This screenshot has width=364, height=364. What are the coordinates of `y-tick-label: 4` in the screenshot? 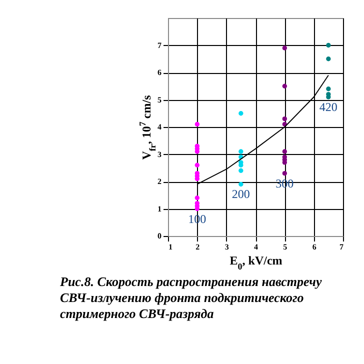 It's located at (160, 127).